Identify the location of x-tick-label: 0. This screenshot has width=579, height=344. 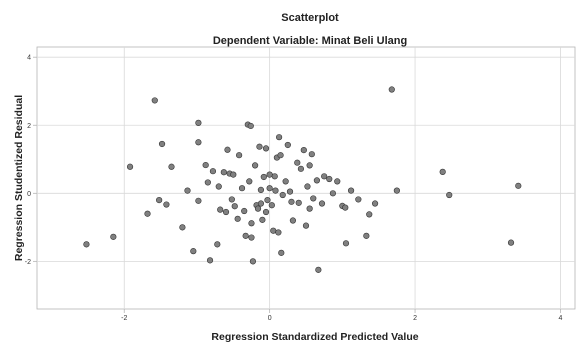
(270, 318).